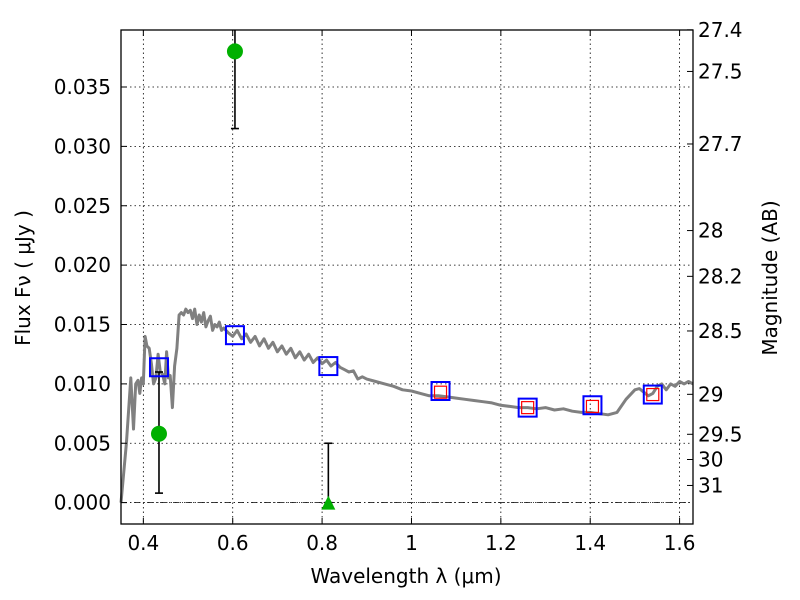 The width and height of the screenshot is (800, 600). Describe the element at coordinates (82, 146) in the screenshot. I see `y-tick-label: 0.030` at that location.